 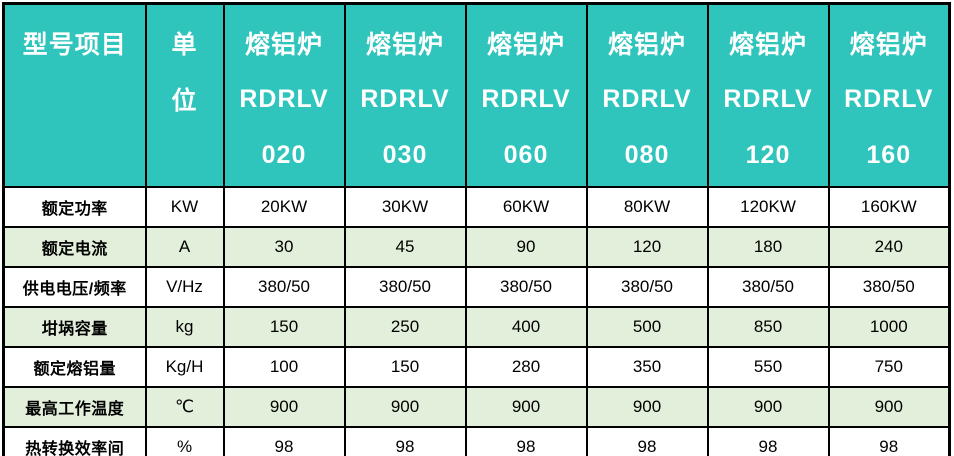 I want to click on table-row-rated-power: 额定功率 KW 20KW 30KW 60KW 80KW 120KW 160KW, so click(x=476, y=207).